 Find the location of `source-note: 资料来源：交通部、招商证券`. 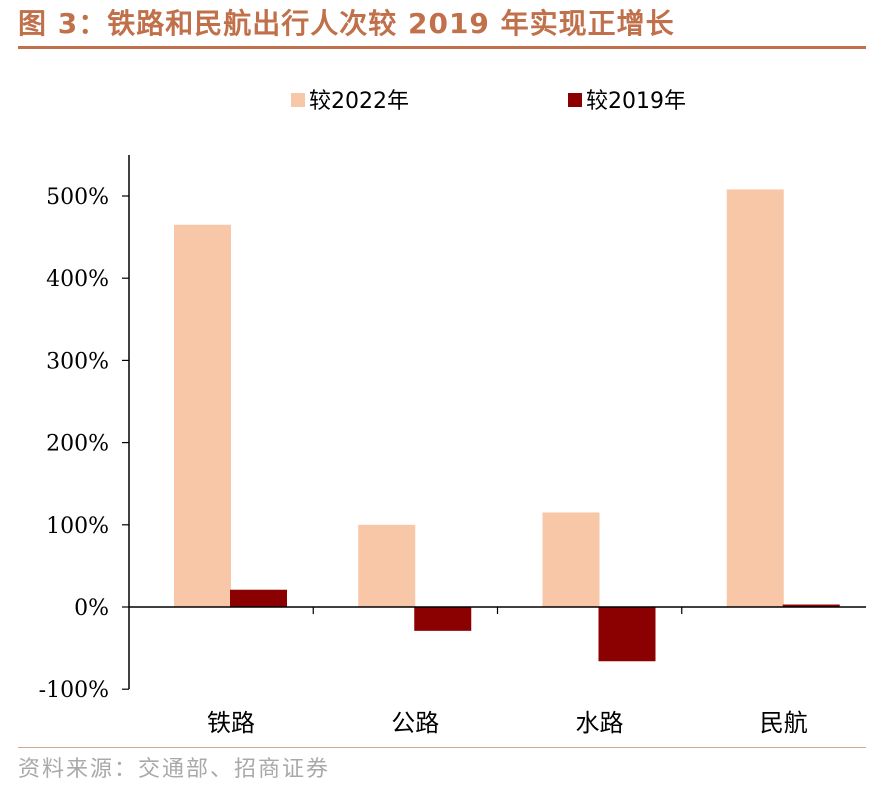

source-note: 资料来源：交通部、招商证券 is located at coordinates (174, 769).